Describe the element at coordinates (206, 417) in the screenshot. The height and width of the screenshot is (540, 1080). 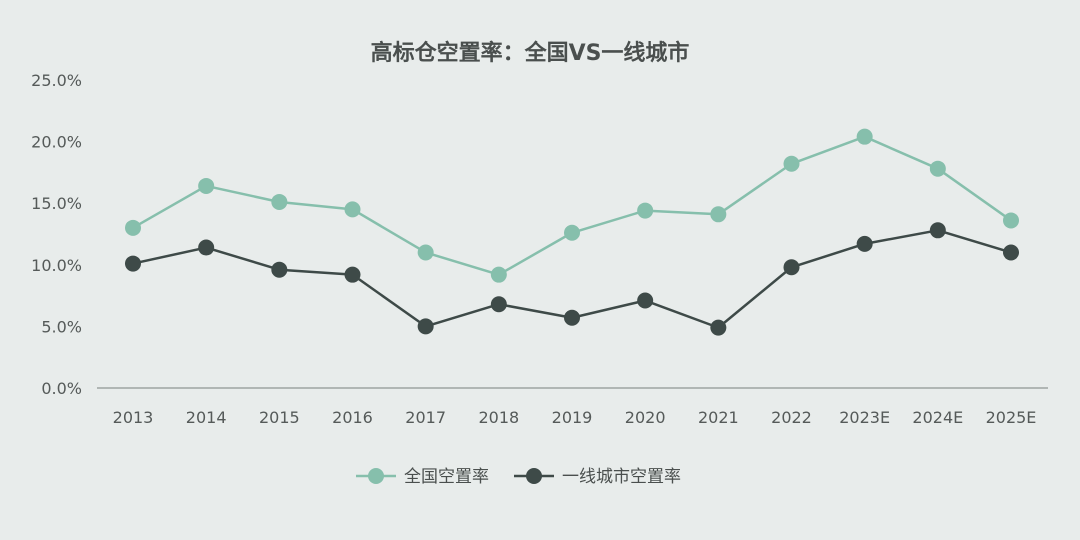
I see `x-tick-label: 2014` at that location.